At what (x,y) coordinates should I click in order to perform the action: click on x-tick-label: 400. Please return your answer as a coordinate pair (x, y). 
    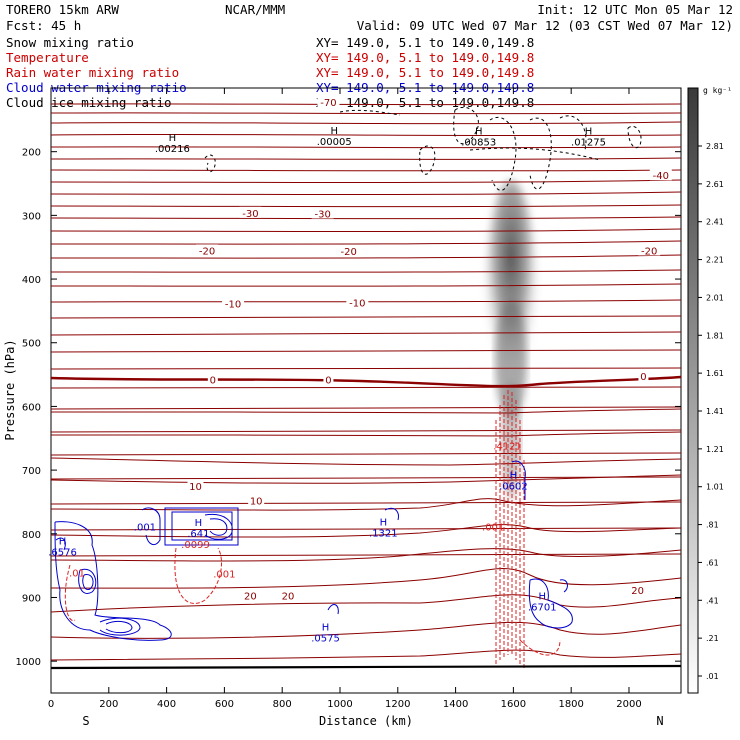
    Looking at the image, I should click on (166, 704).